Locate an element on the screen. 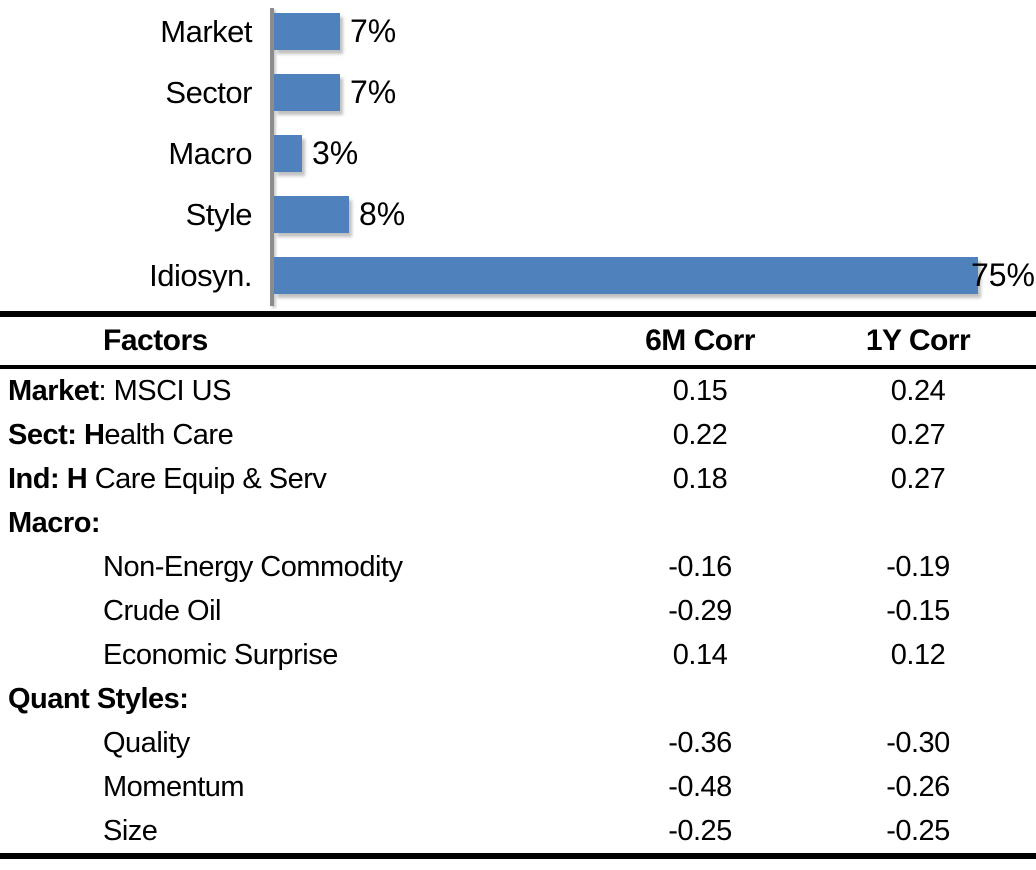 The height and width of the screenshot is (870, 1036). table-row: Ind: H Care Equip & Serv 0.18 0.27 is located at coordinates (518, 479).